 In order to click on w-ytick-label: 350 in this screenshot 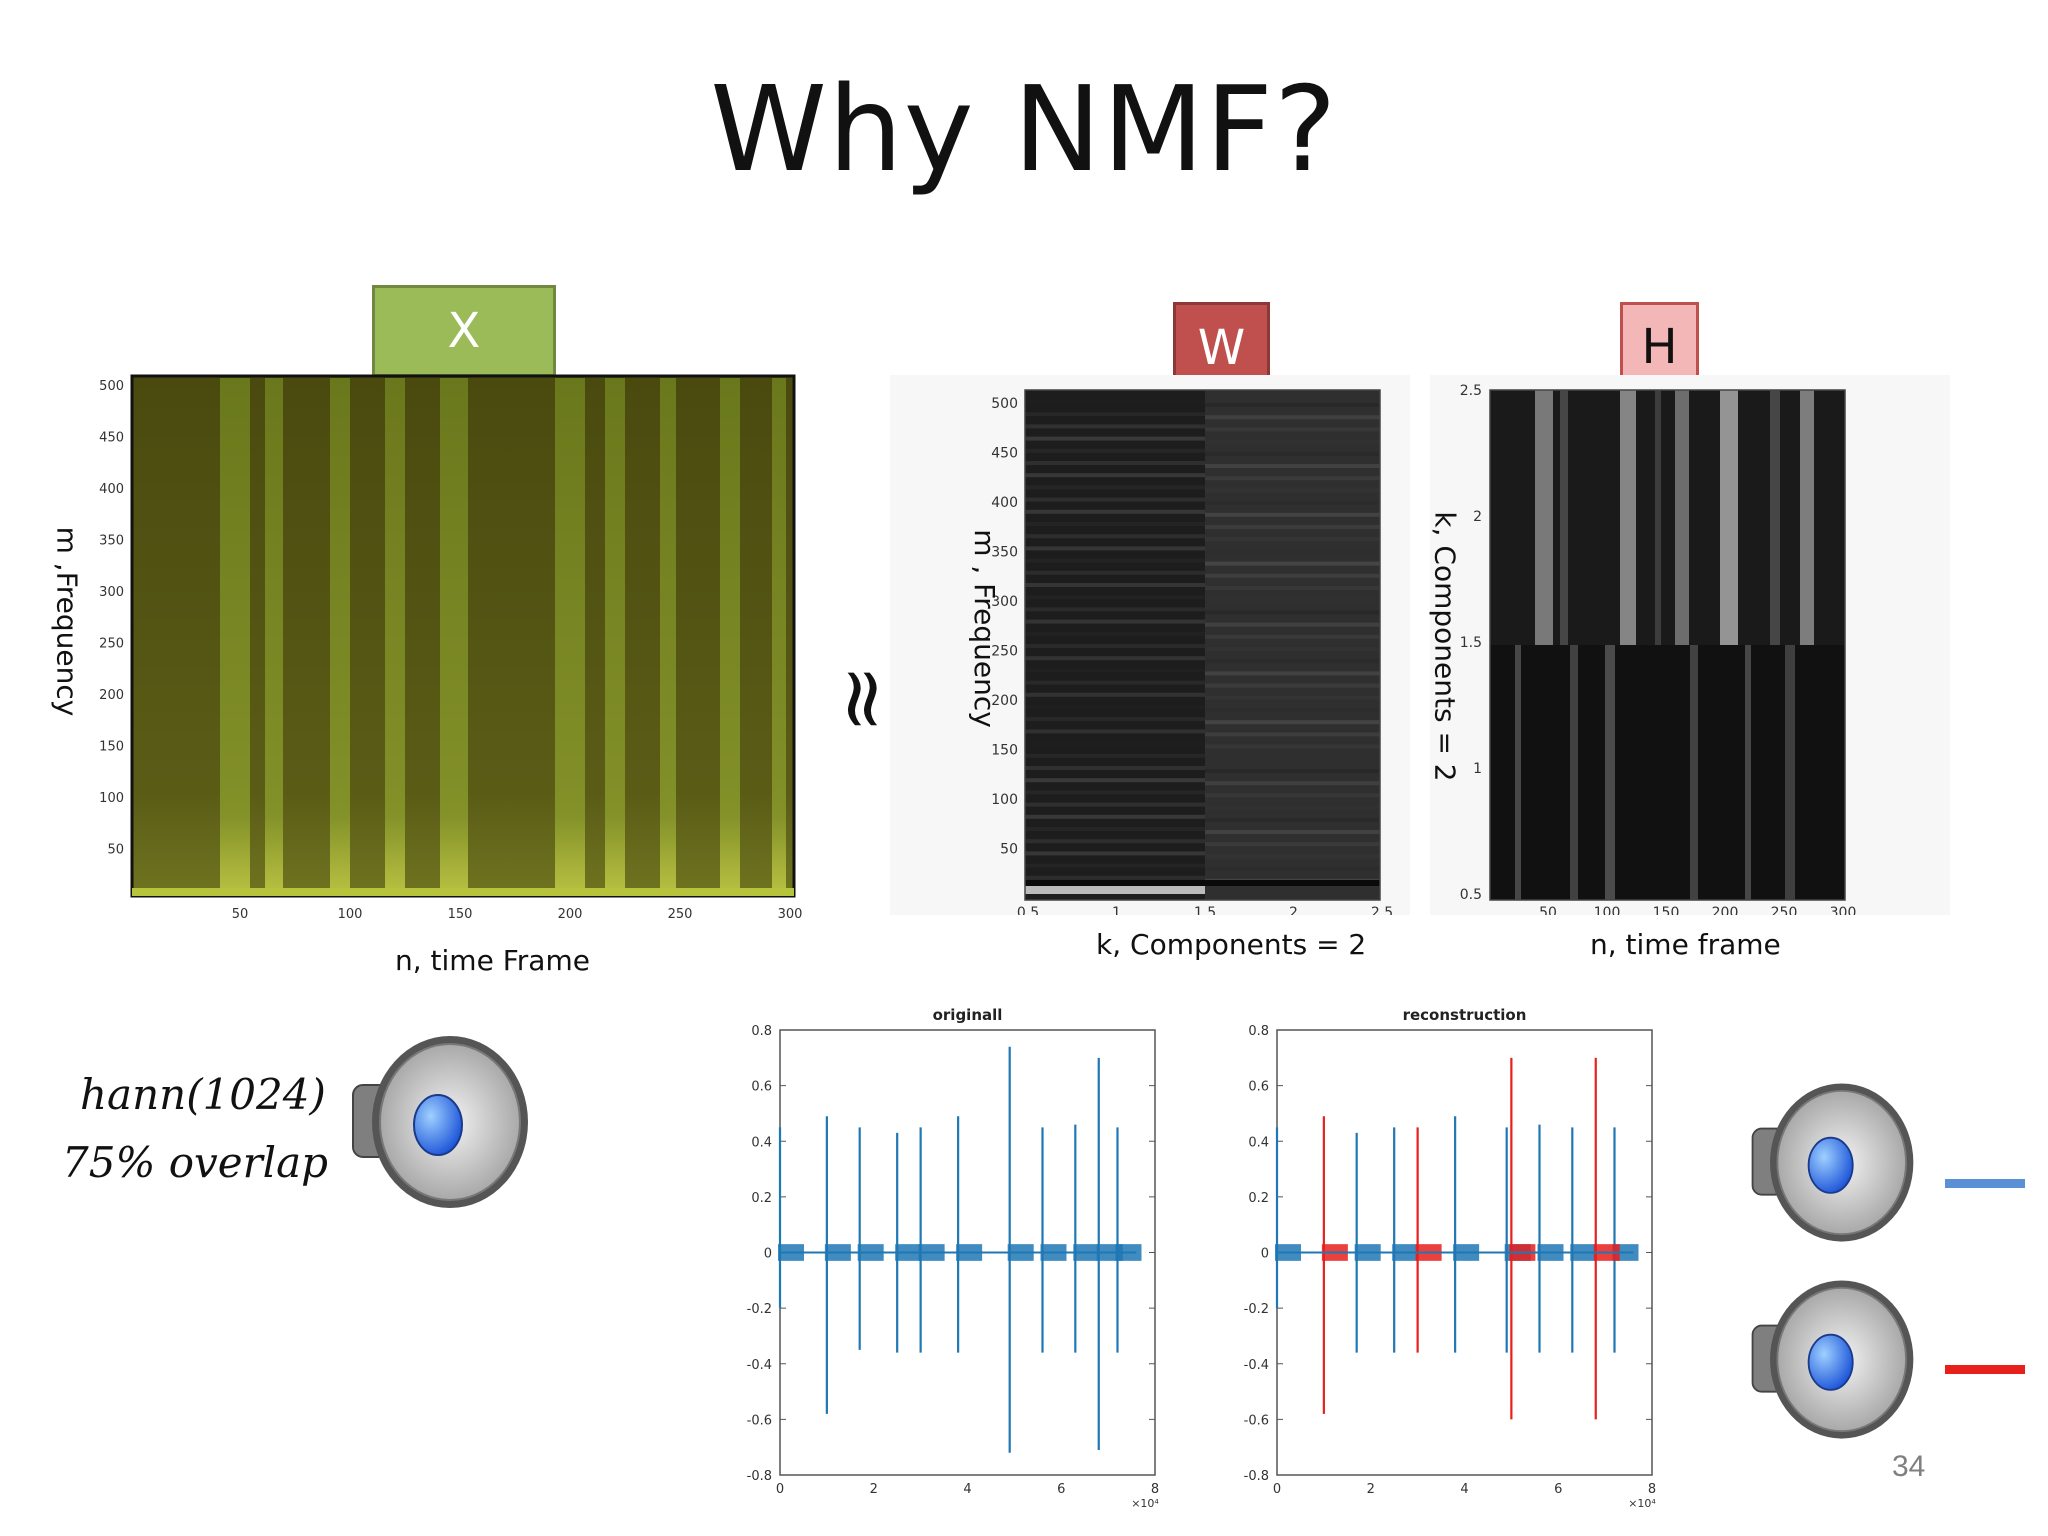, I will do `click(1004, 553)`.